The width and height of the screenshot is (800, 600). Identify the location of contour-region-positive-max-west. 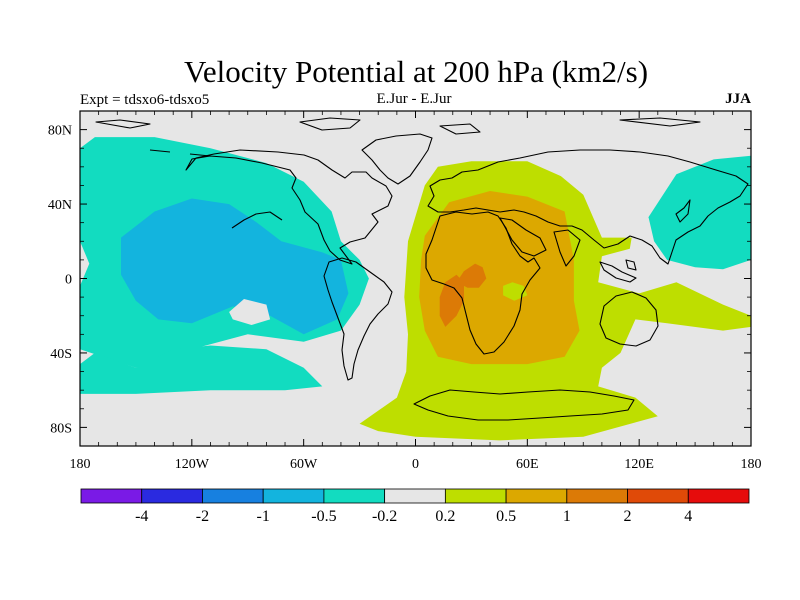
(451, 300).